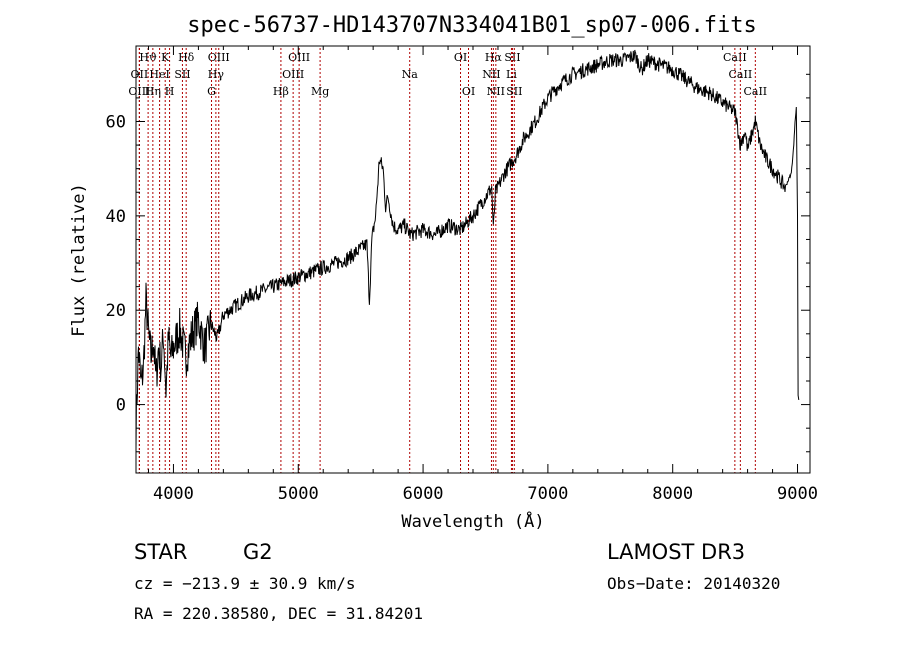 The height and width of the screenshot is (649, 900). I want to click on observation-date: Obs−Date: 20140320, so click(694, 583).